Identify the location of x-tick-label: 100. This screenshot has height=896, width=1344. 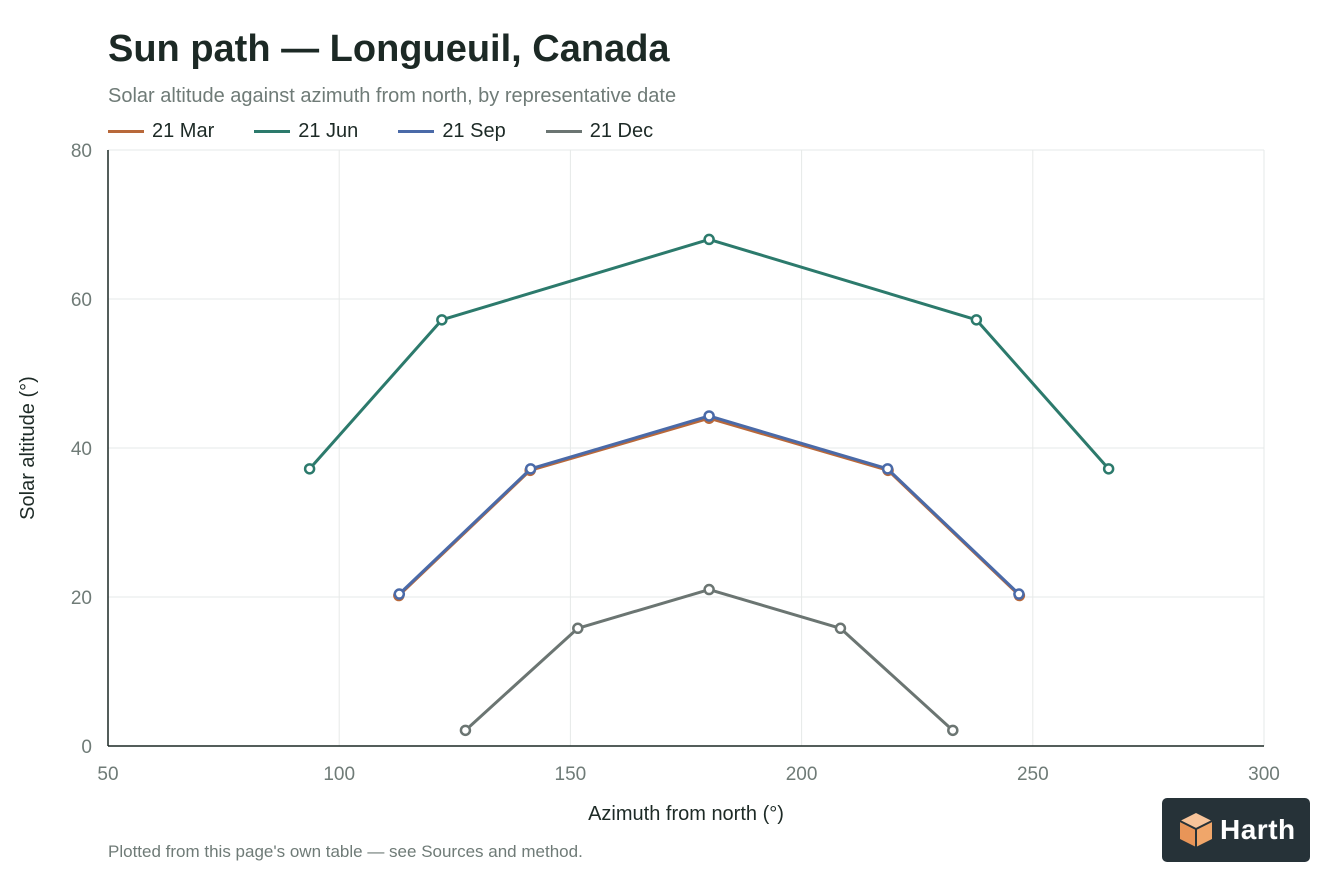
(339, 774).